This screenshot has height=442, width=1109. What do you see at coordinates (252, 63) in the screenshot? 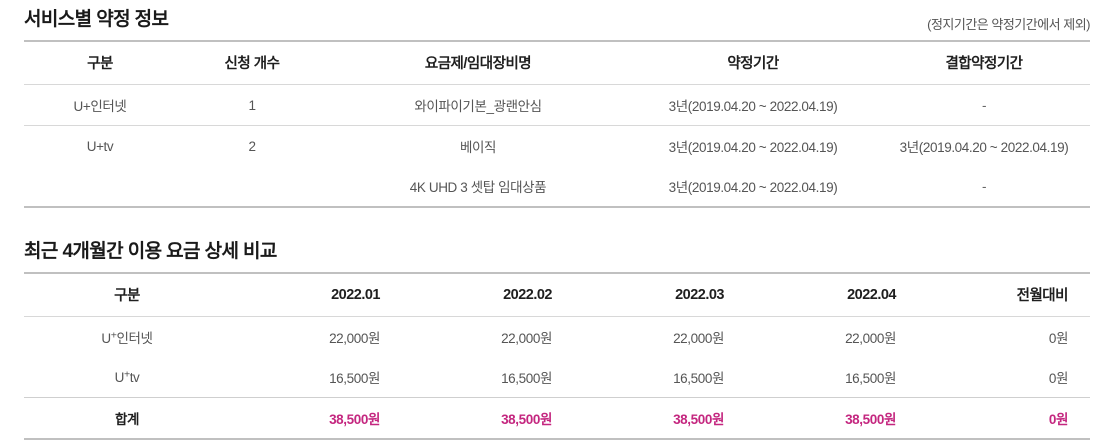
I see `contract-col-count: 신청 개수` at bounding box center [252, 63].